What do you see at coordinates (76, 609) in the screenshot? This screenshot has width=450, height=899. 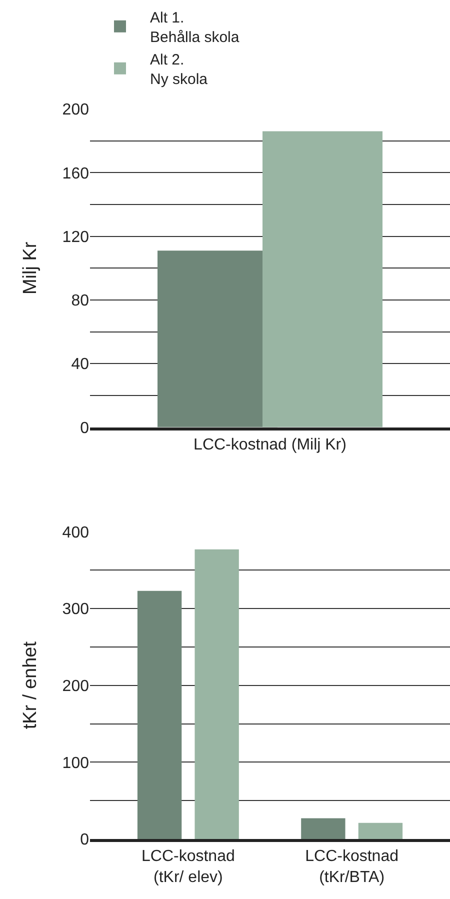 I see `y-tick-label: 300` at bounding box center [76, 609].